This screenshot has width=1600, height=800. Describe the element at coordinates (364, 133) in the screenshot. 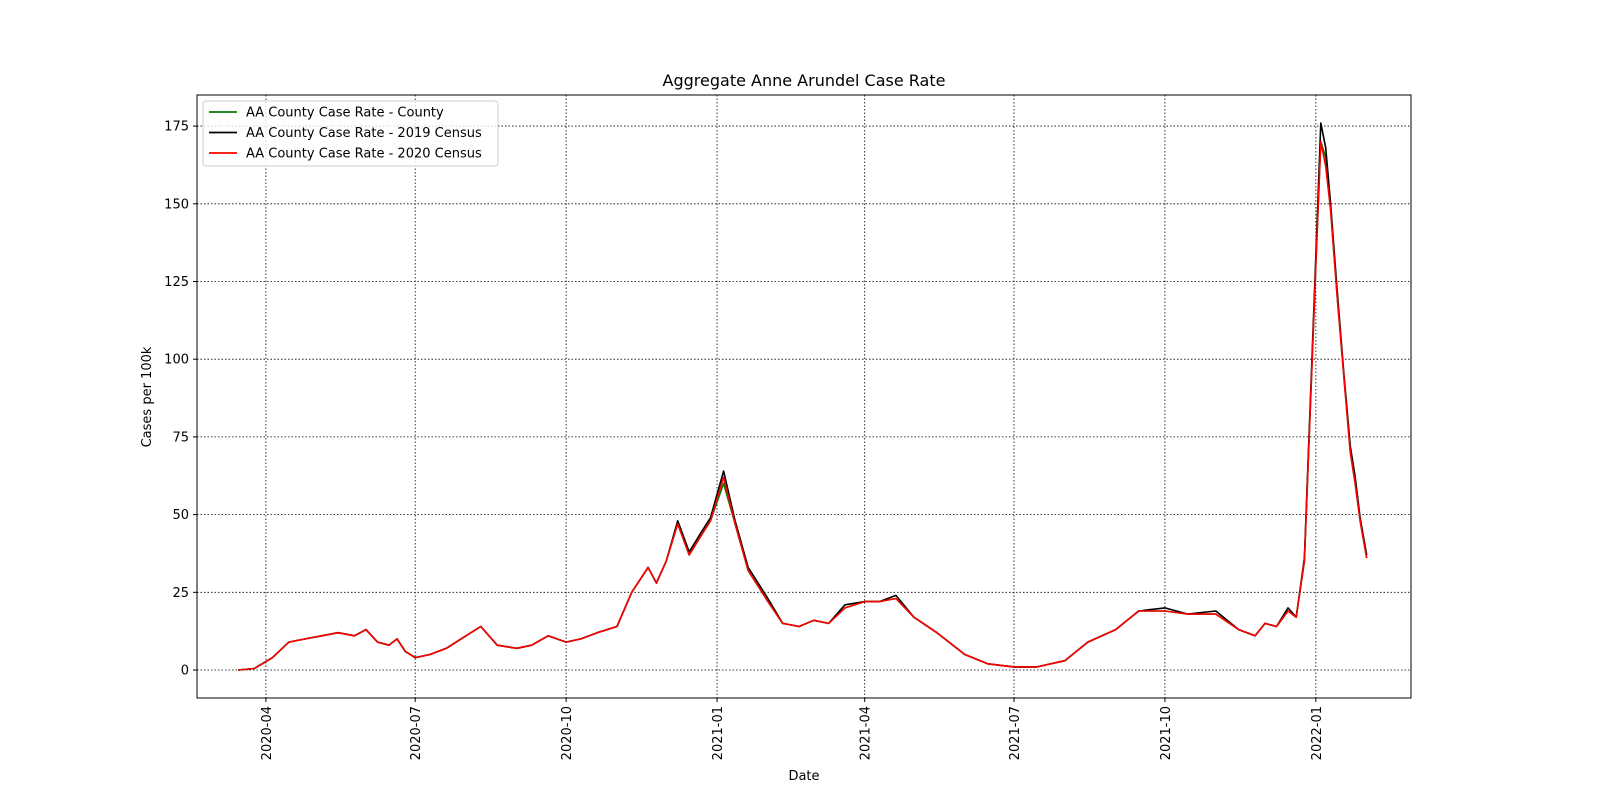

I see `legend-label: AA County Case Rate - 2019 Census` at that location.